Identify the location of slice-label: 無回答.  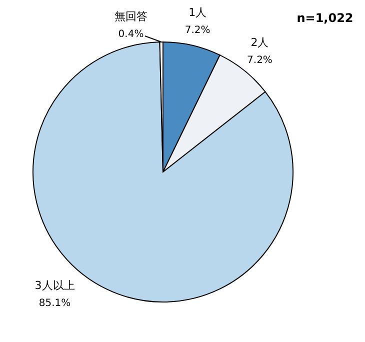
(131, 16).